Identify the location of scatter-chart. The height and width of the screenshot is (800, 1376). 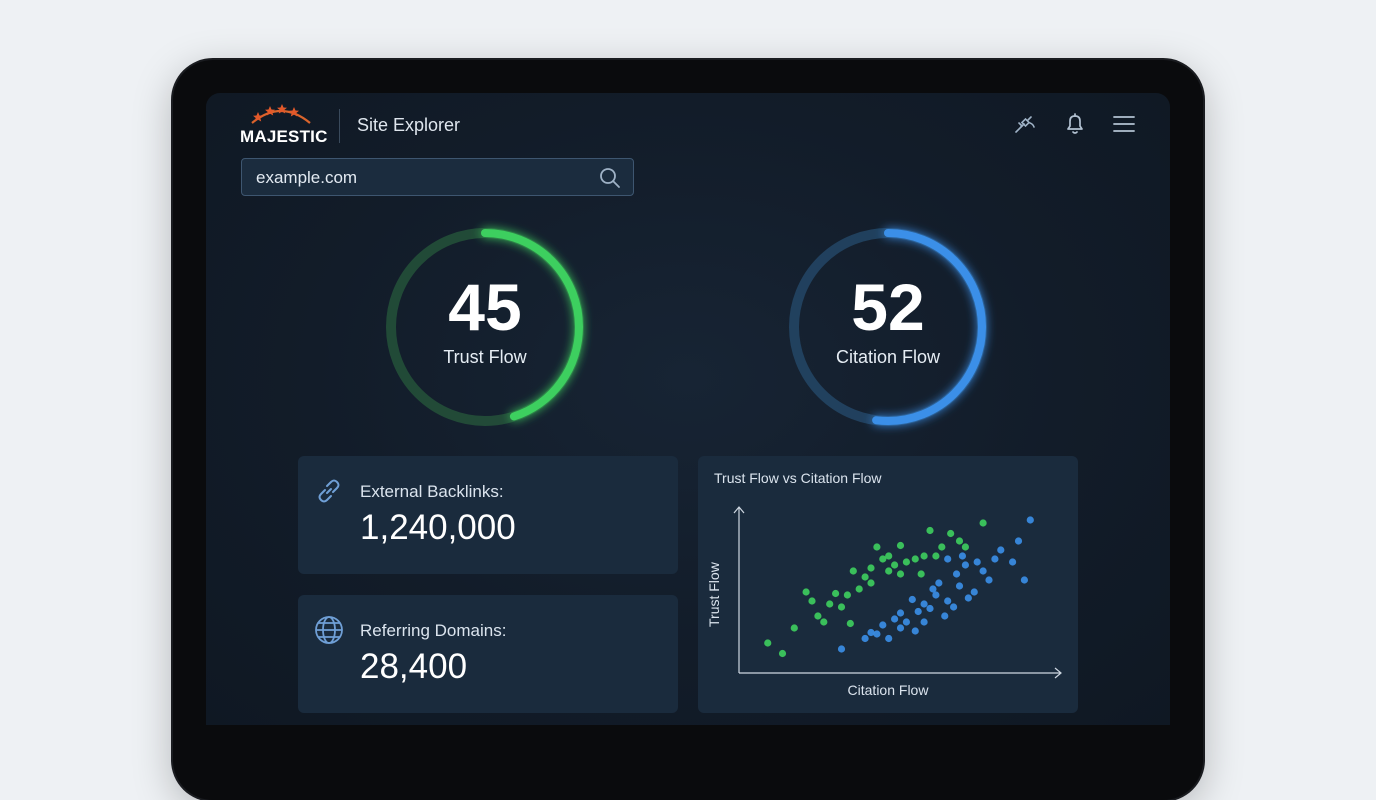
(897, 592).